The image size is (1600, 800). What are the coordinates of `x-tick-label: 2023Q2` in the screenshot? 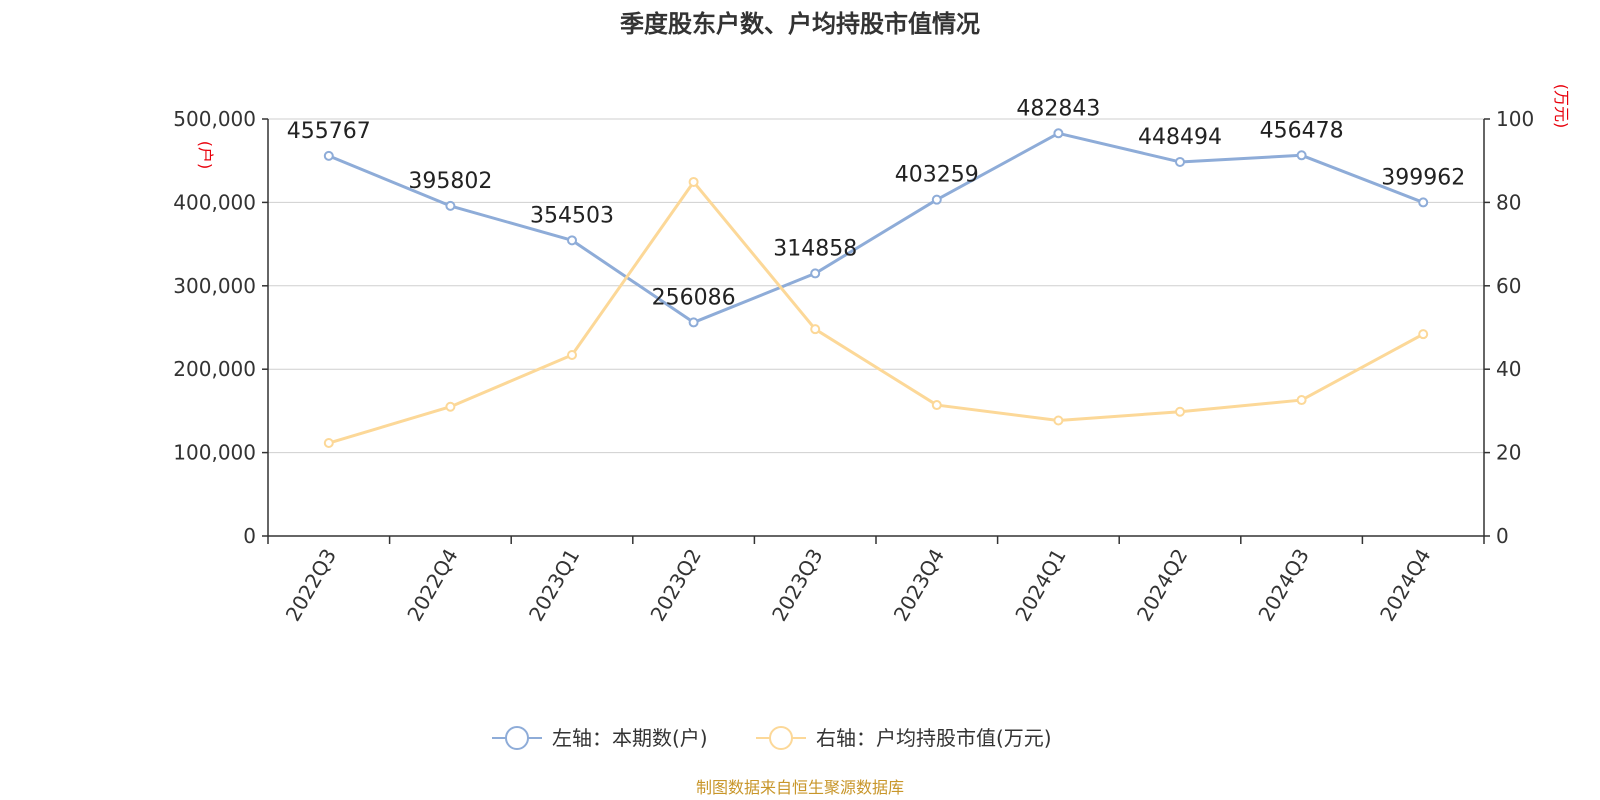 It's located at (675, 585).